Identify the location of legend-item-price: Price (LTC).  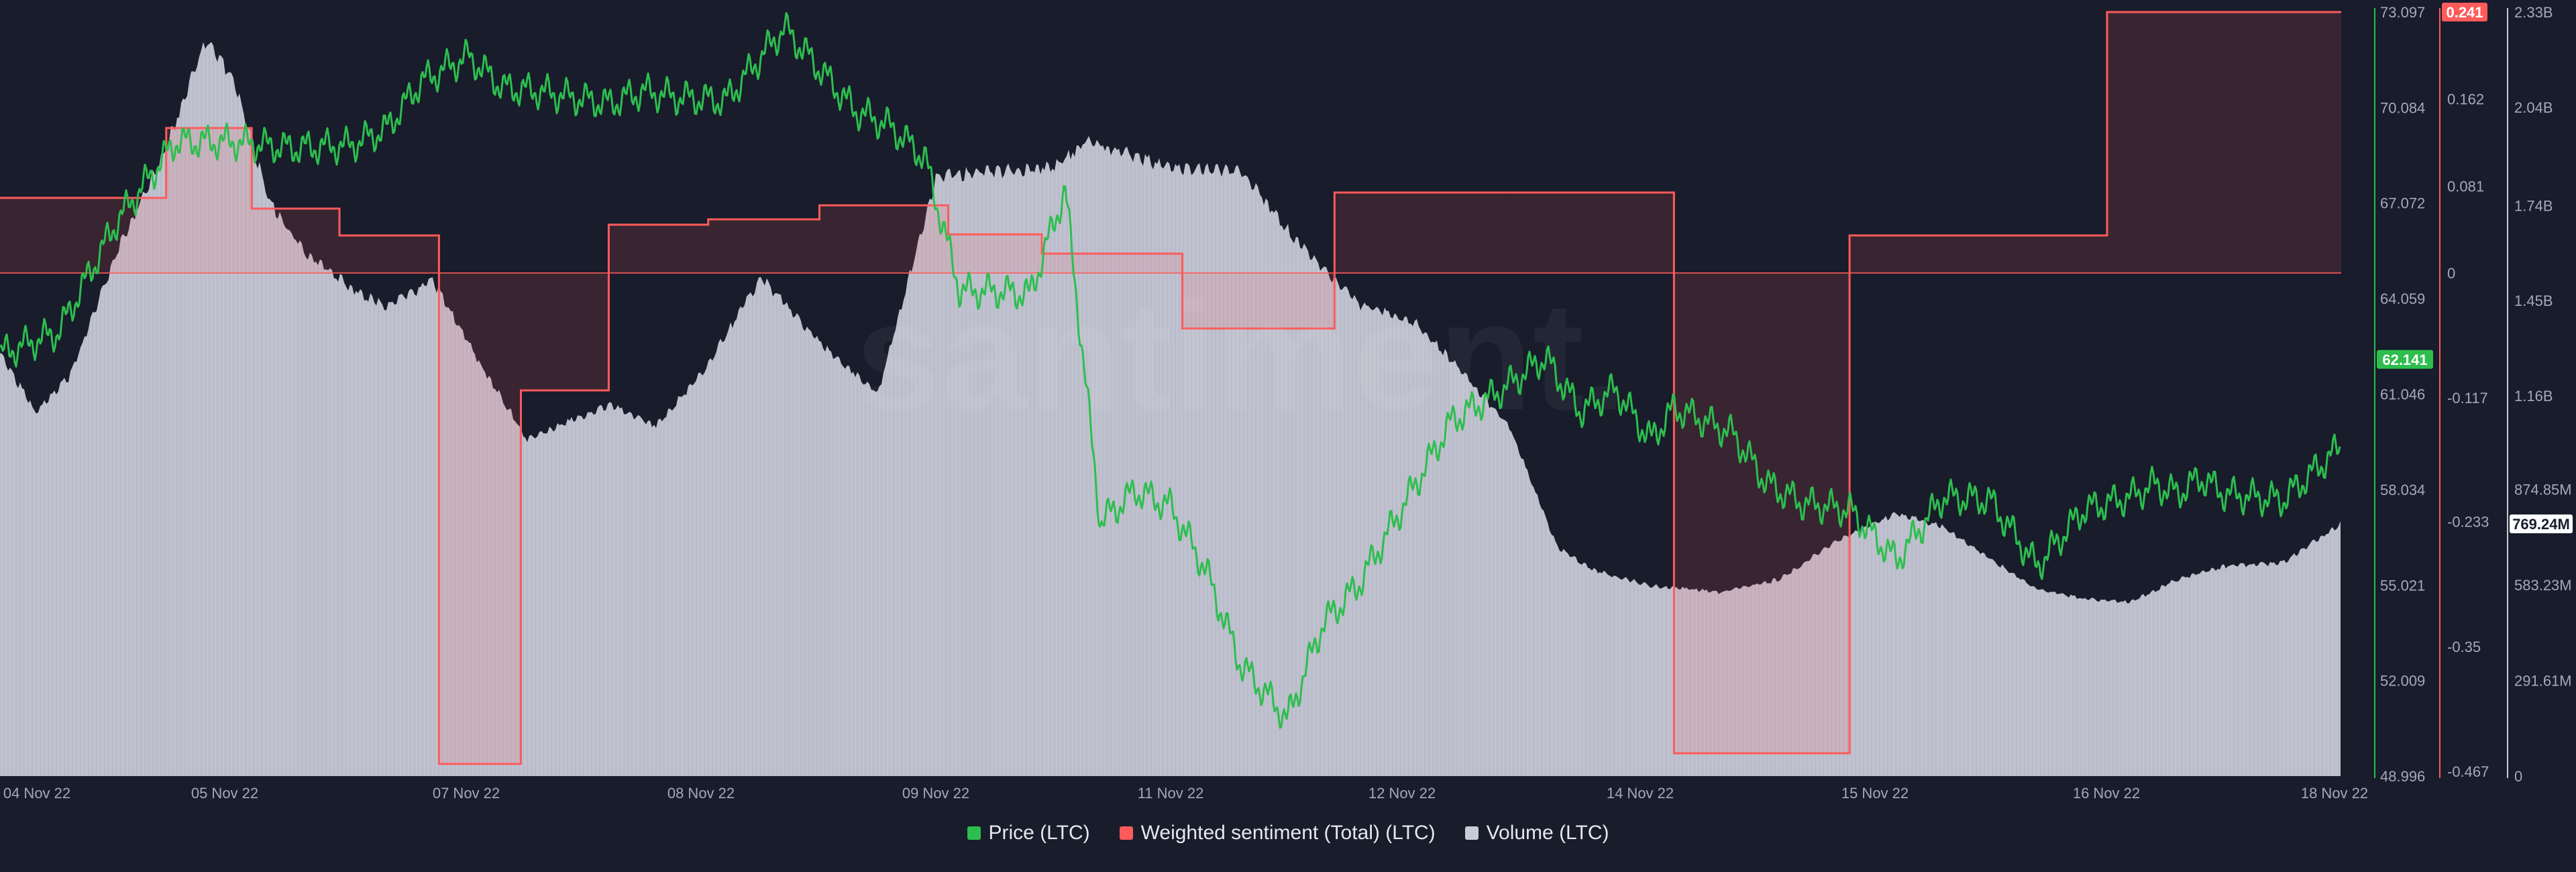
(1028, 833).